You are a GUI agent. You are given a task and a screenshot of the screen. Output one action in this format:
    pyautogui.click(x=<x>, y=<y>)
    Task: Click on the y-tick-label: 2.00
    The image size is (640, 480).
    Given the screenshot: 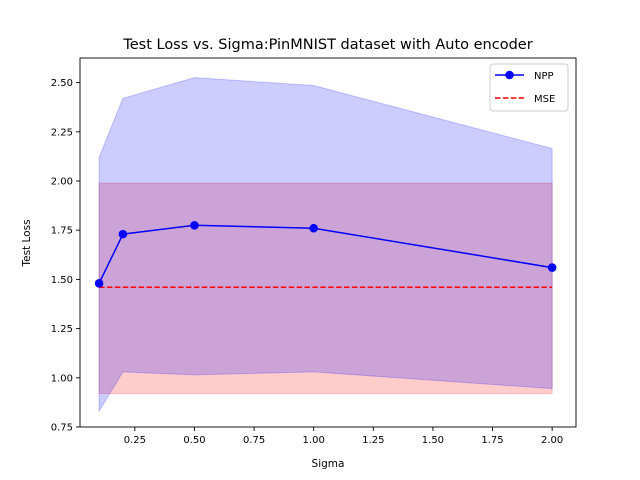 What is the action you would take?
    pyautogui.click(x=62, y=182)
    